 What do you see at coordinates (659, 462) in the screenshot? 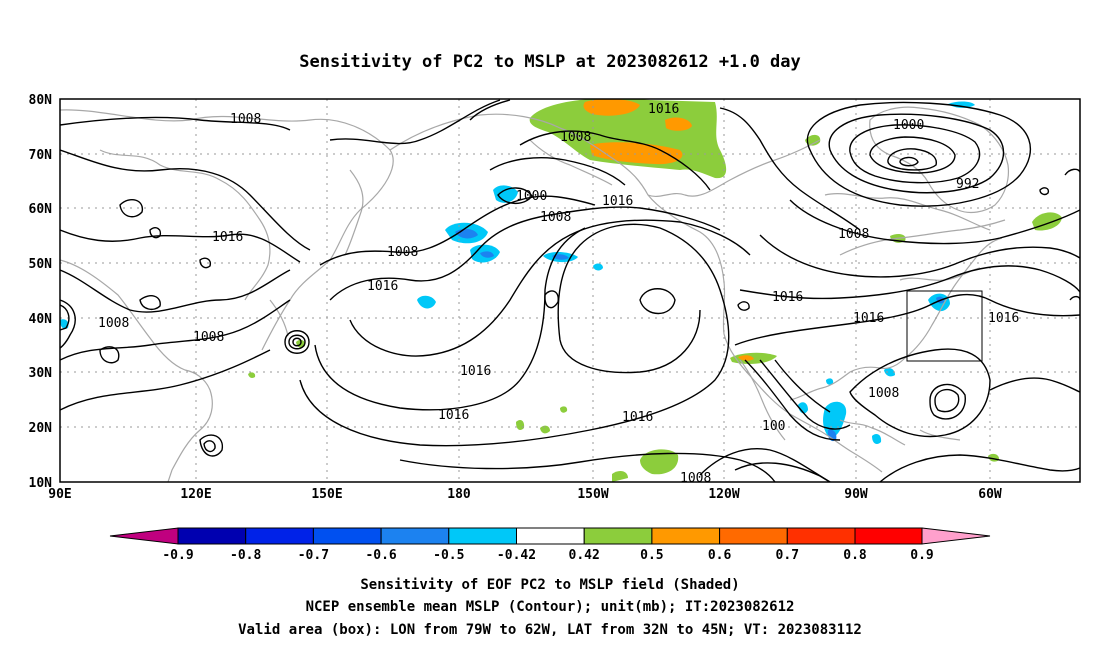
I see `shade-green-eq` at bounding box center [659, 462].